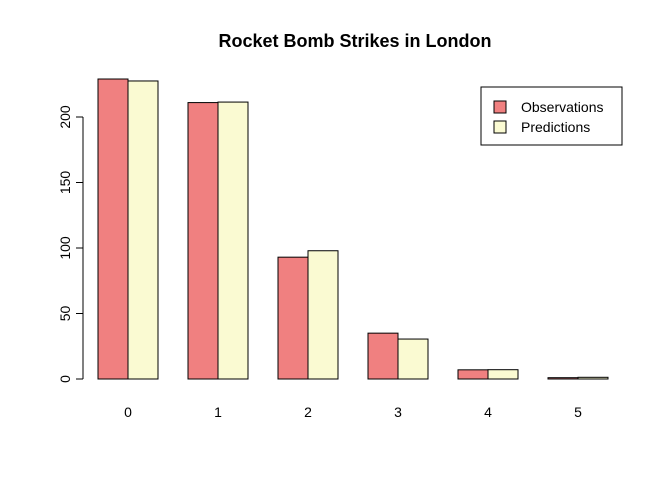 The image size is (672, 480). What do you see at coordinates (218, 412) in the screenshot?
I see `x-tick-label: 1` at bounding box center [218, 412].